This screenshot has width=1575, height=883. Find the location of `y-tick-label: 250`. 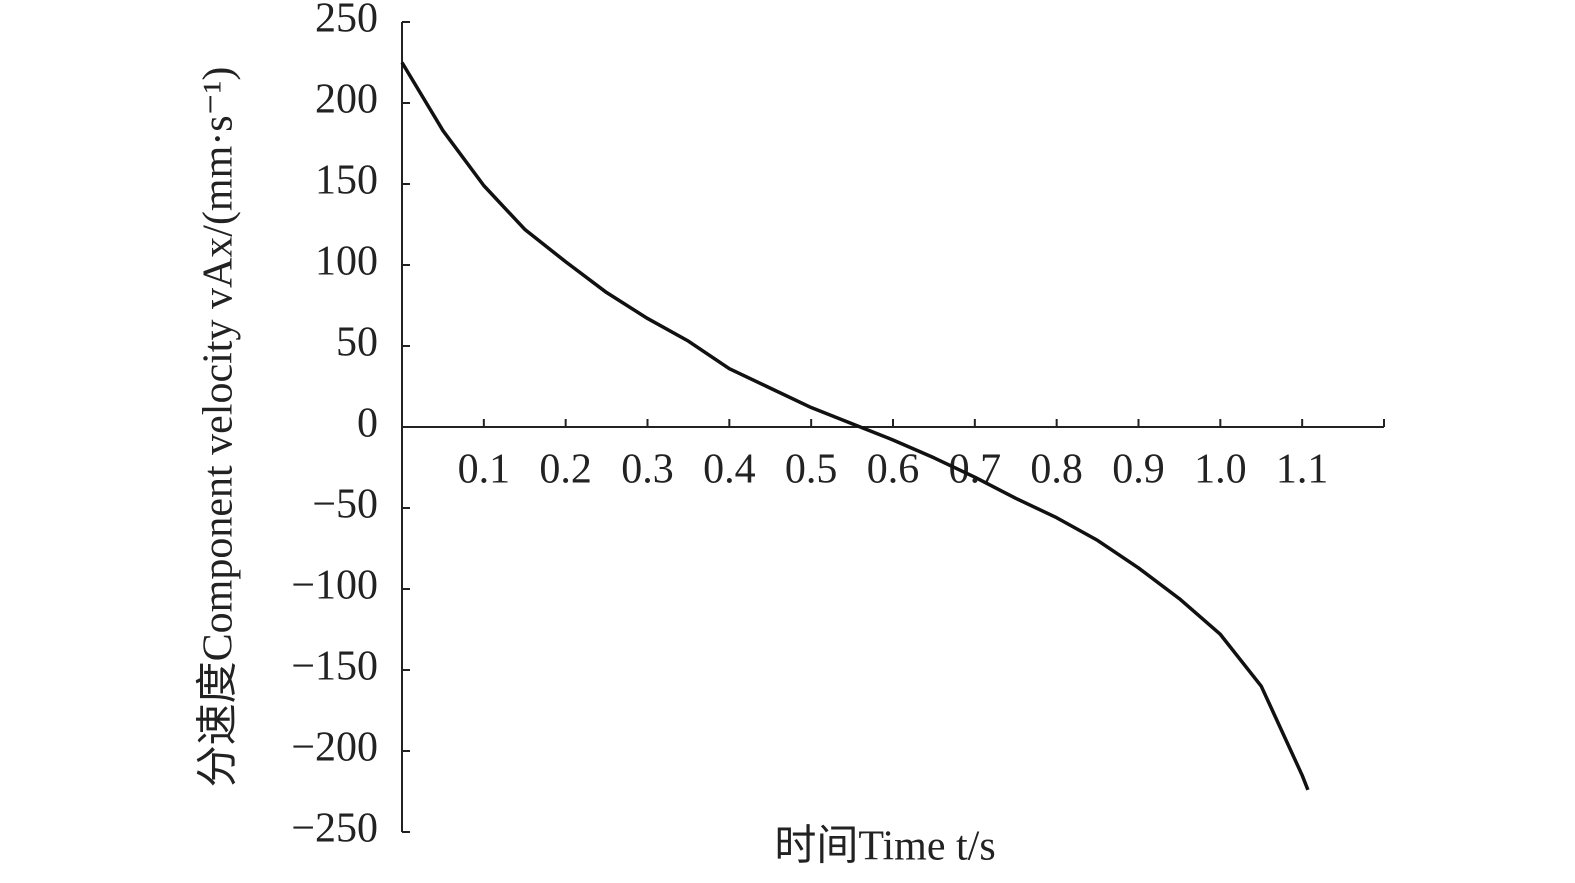

y-tick-label: 250 is located at coordinates (346, 21).